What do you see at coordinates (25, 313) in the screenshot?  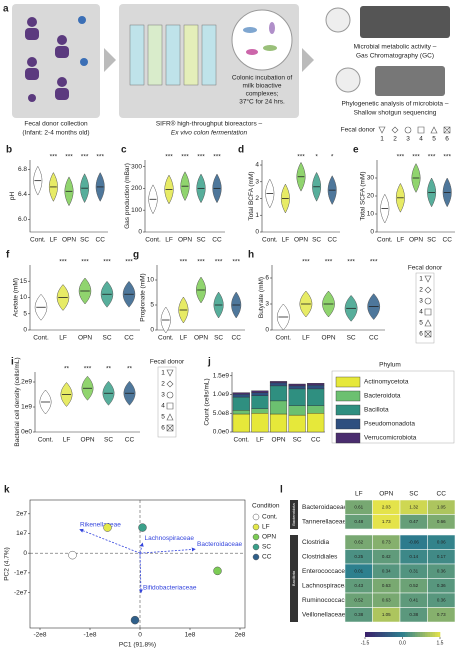 I see `y-tick-label: 5` at bounding box center [25, 313].